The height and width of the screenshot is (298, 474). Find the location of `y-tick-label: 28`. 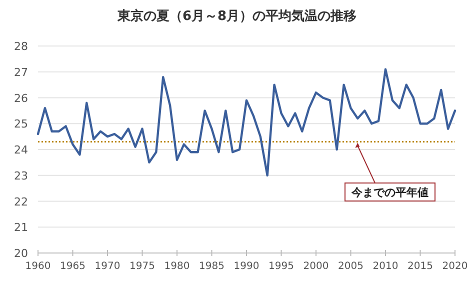

y-tick-label: 28 is located at coordinates (21, 46).